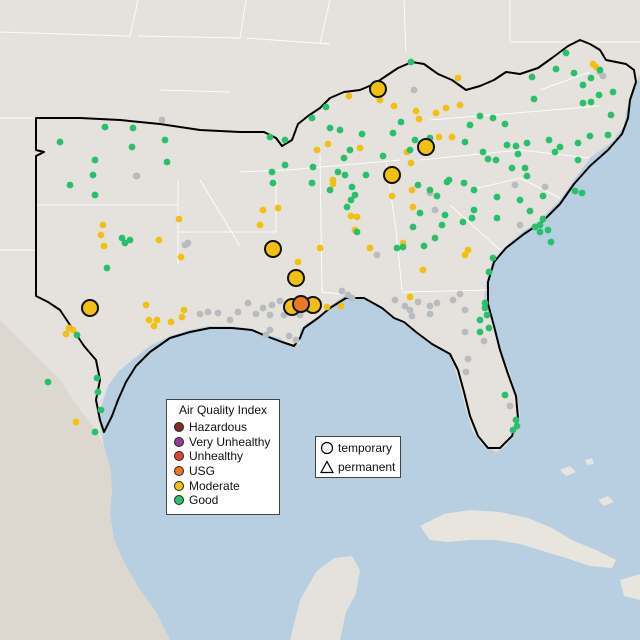 The image size is (640, 640). What do you see at coordinates (301, 304) in the screenshot?
I see `usg-temporary-monitor-marker` at bounding box center [301, 304].